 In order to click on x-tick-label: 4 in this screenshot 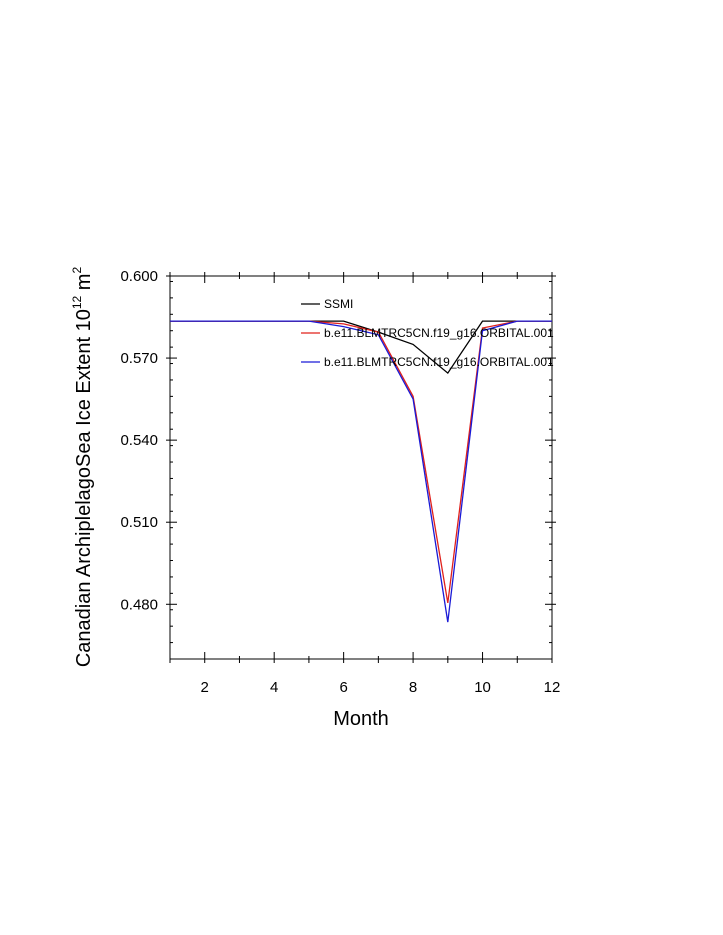, I will do `click(274, 687)`.